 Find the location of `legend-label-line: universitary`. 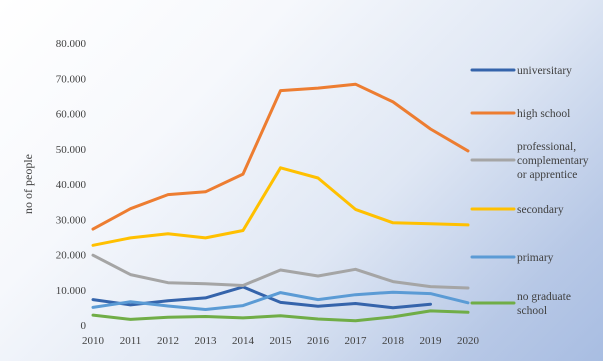

legend-label-line: universitary is located at coordinates (544, 71).